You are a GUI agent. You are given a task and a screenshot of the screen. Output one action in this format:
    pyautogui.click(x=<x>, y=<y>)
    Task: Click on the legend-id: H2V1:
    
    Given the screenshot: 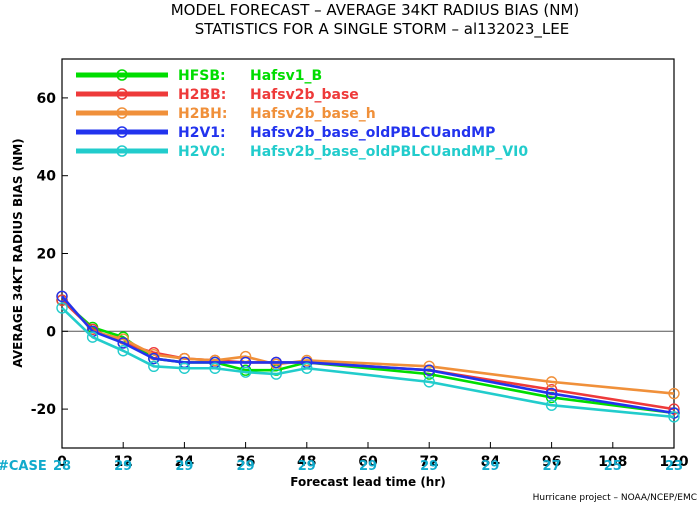 What is the action you would take?
    pyautogui.click(x=202, y=133)
    